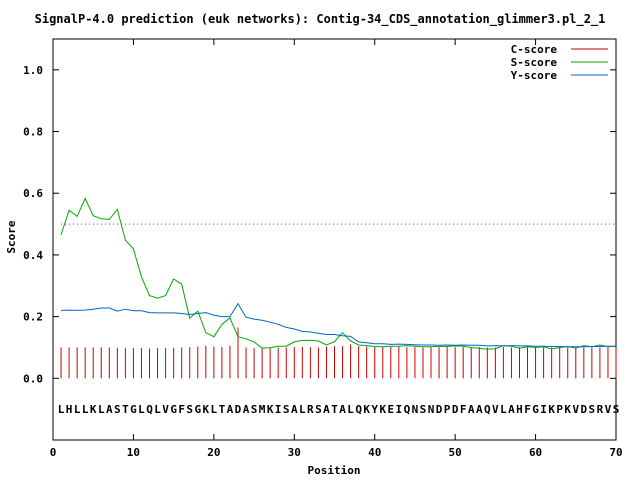 This screenshot has width=640, height=480. I want to click on x-tick-label: 0, so click(53, 452).